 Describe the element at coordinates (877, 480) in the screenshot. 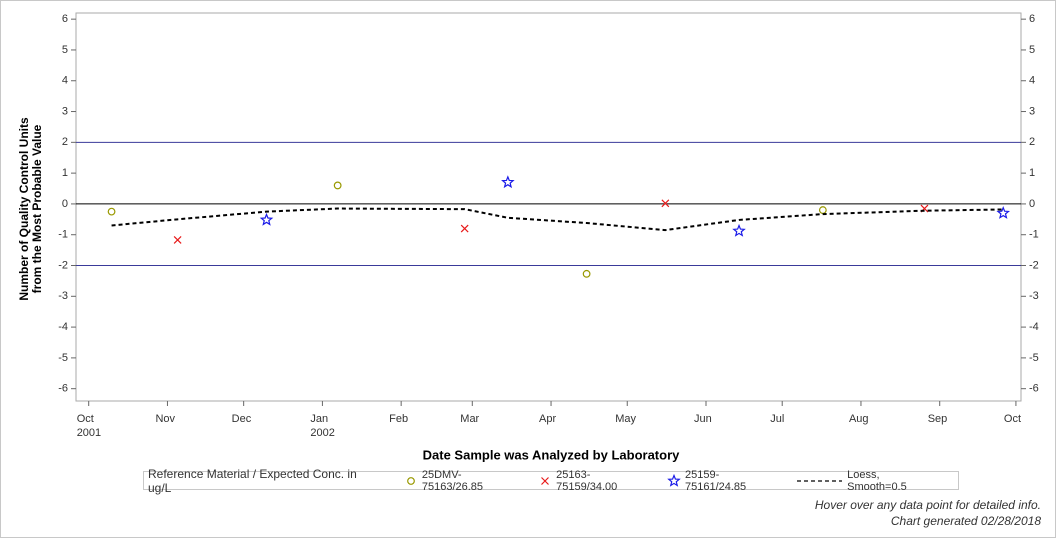

I see `legend-label: Loess, Smooth=0.5` at that location.